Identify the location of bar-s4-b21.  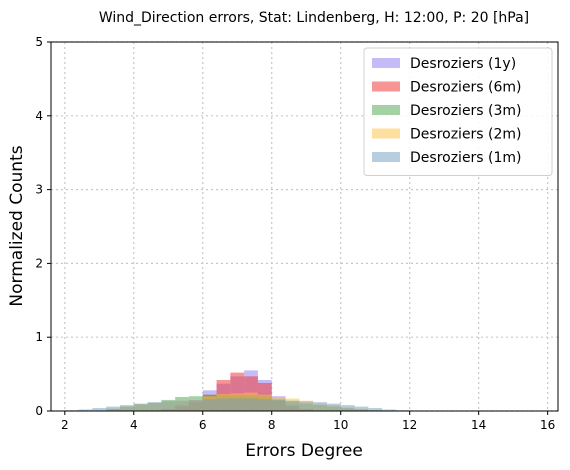
(361, 408).